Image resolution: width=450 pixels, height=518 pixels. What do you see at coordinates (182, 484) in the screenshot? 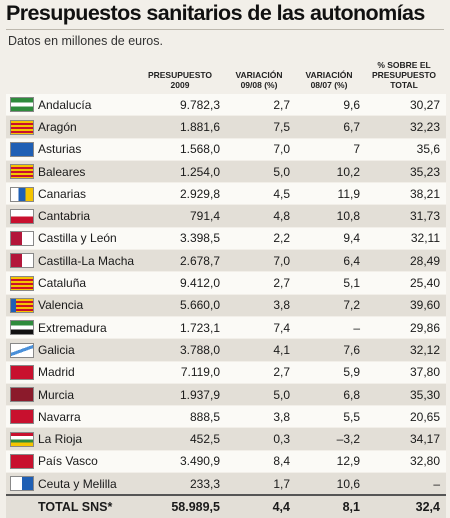
I see `presupuesto-cell: 233,3` at bounding box center [182, 484].